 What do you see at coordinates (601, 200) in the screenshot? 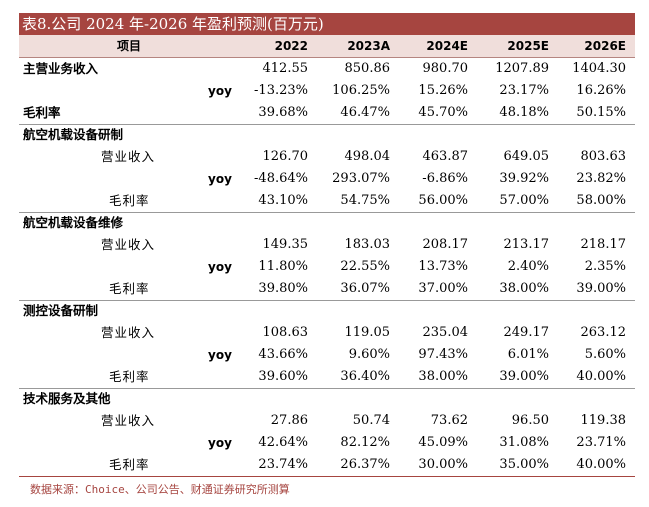
I see `value-cell: 58.00%` at bounding box center [601, 200].